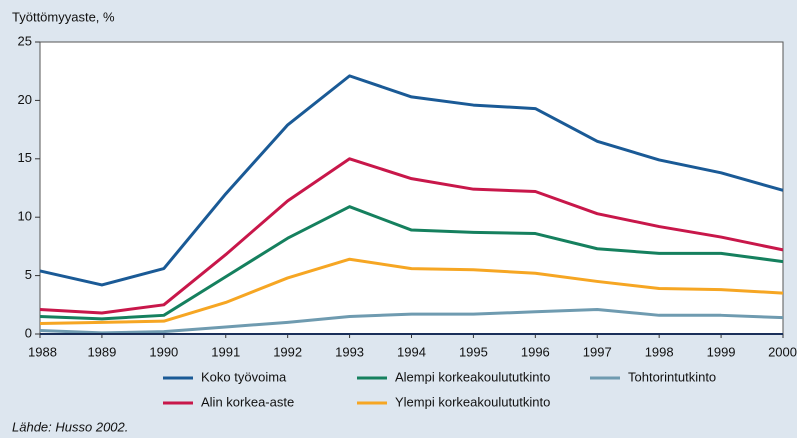  I want to click on x-tick-label: 1998, so click(659, 351).